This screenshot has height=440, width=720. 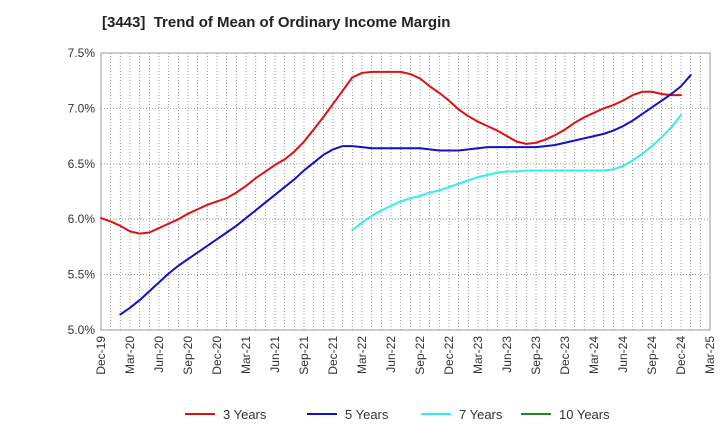 I want to click on series-line-7-years, so click(x=516, y=173).